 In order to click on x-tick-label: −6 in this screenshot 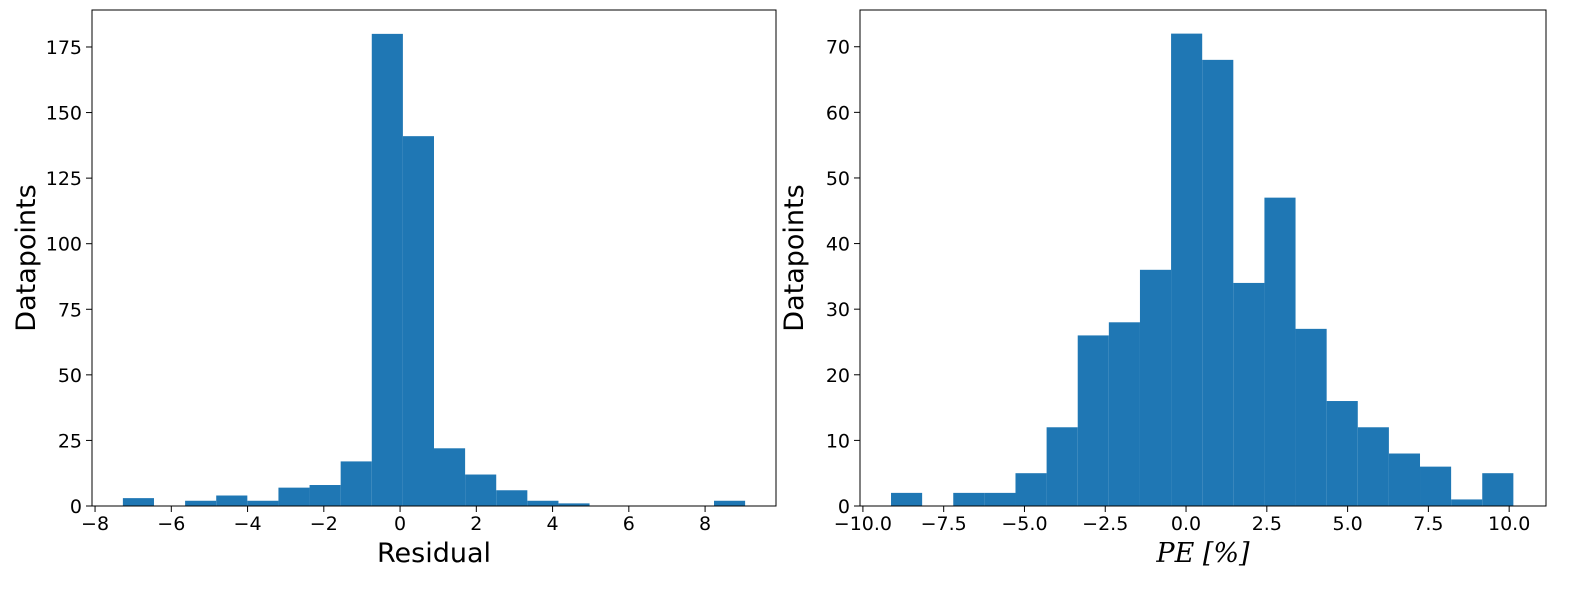, I will do `click(171, 524)`.